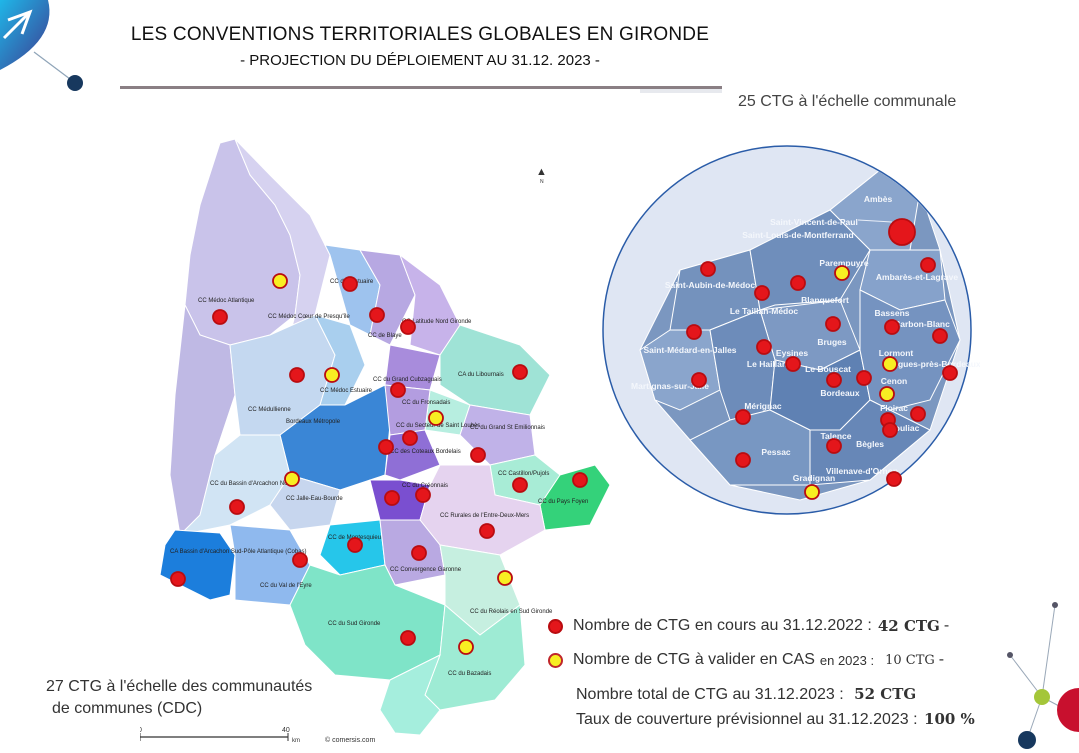 The height and width of the screenshot is (753, 1079). Describe the element at coordinates (835, 436) in the screenshot. I see `label-talence: Talence` at that location.